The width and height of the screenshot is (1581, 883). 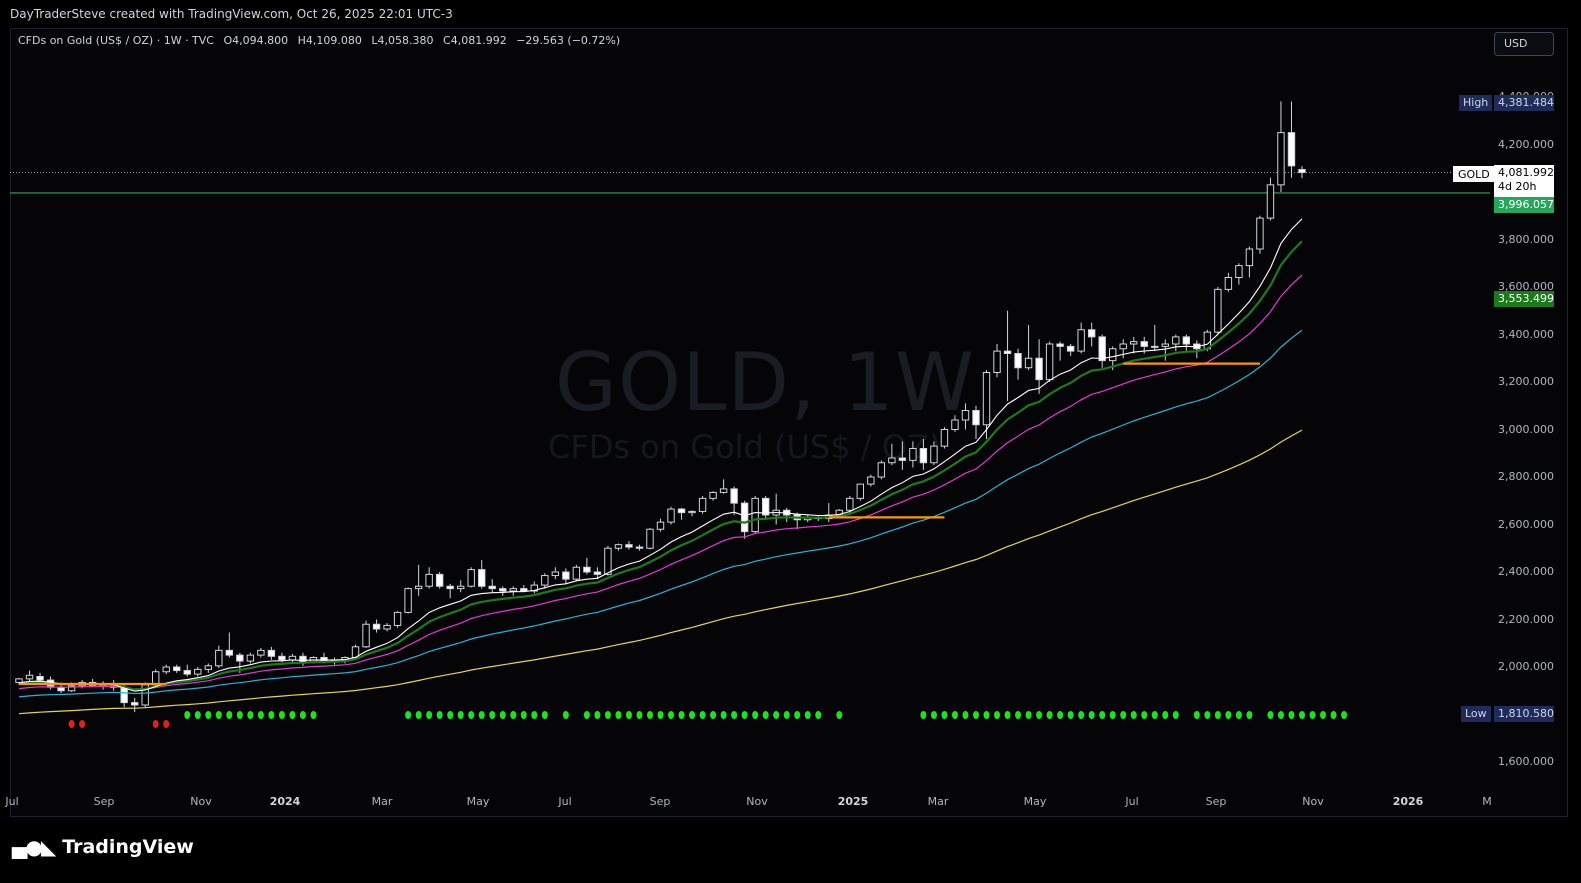 I want to click on time-axis-label: 2024, so click(x=285, y=801).